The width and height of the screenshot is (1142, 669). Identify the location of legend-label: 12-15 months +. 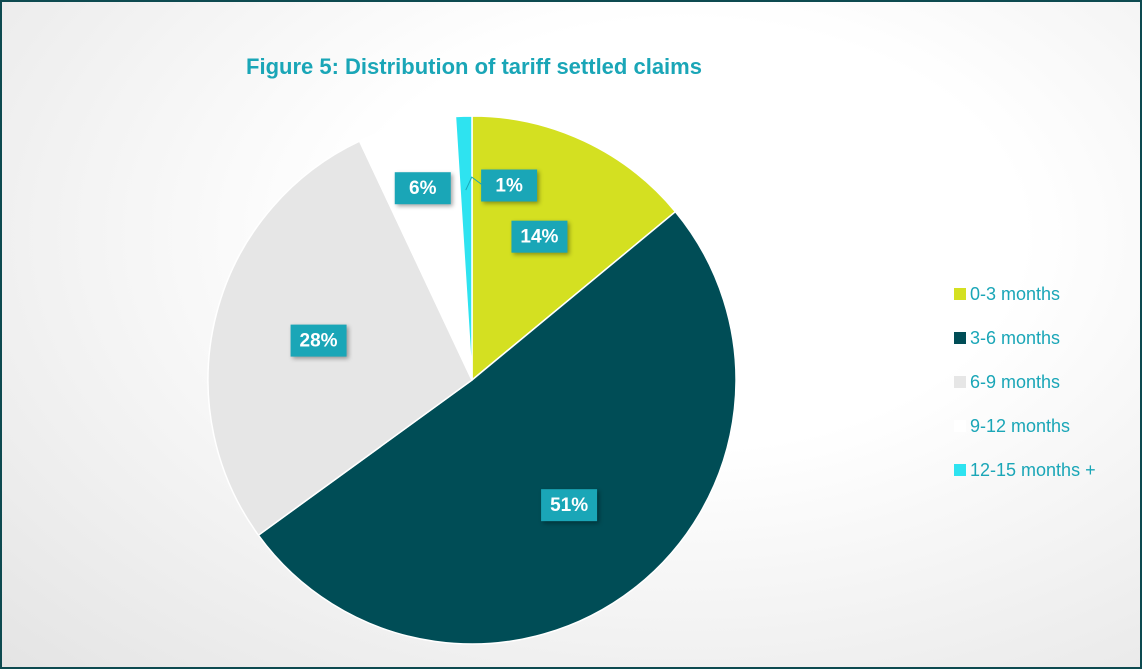
(1033, 470).